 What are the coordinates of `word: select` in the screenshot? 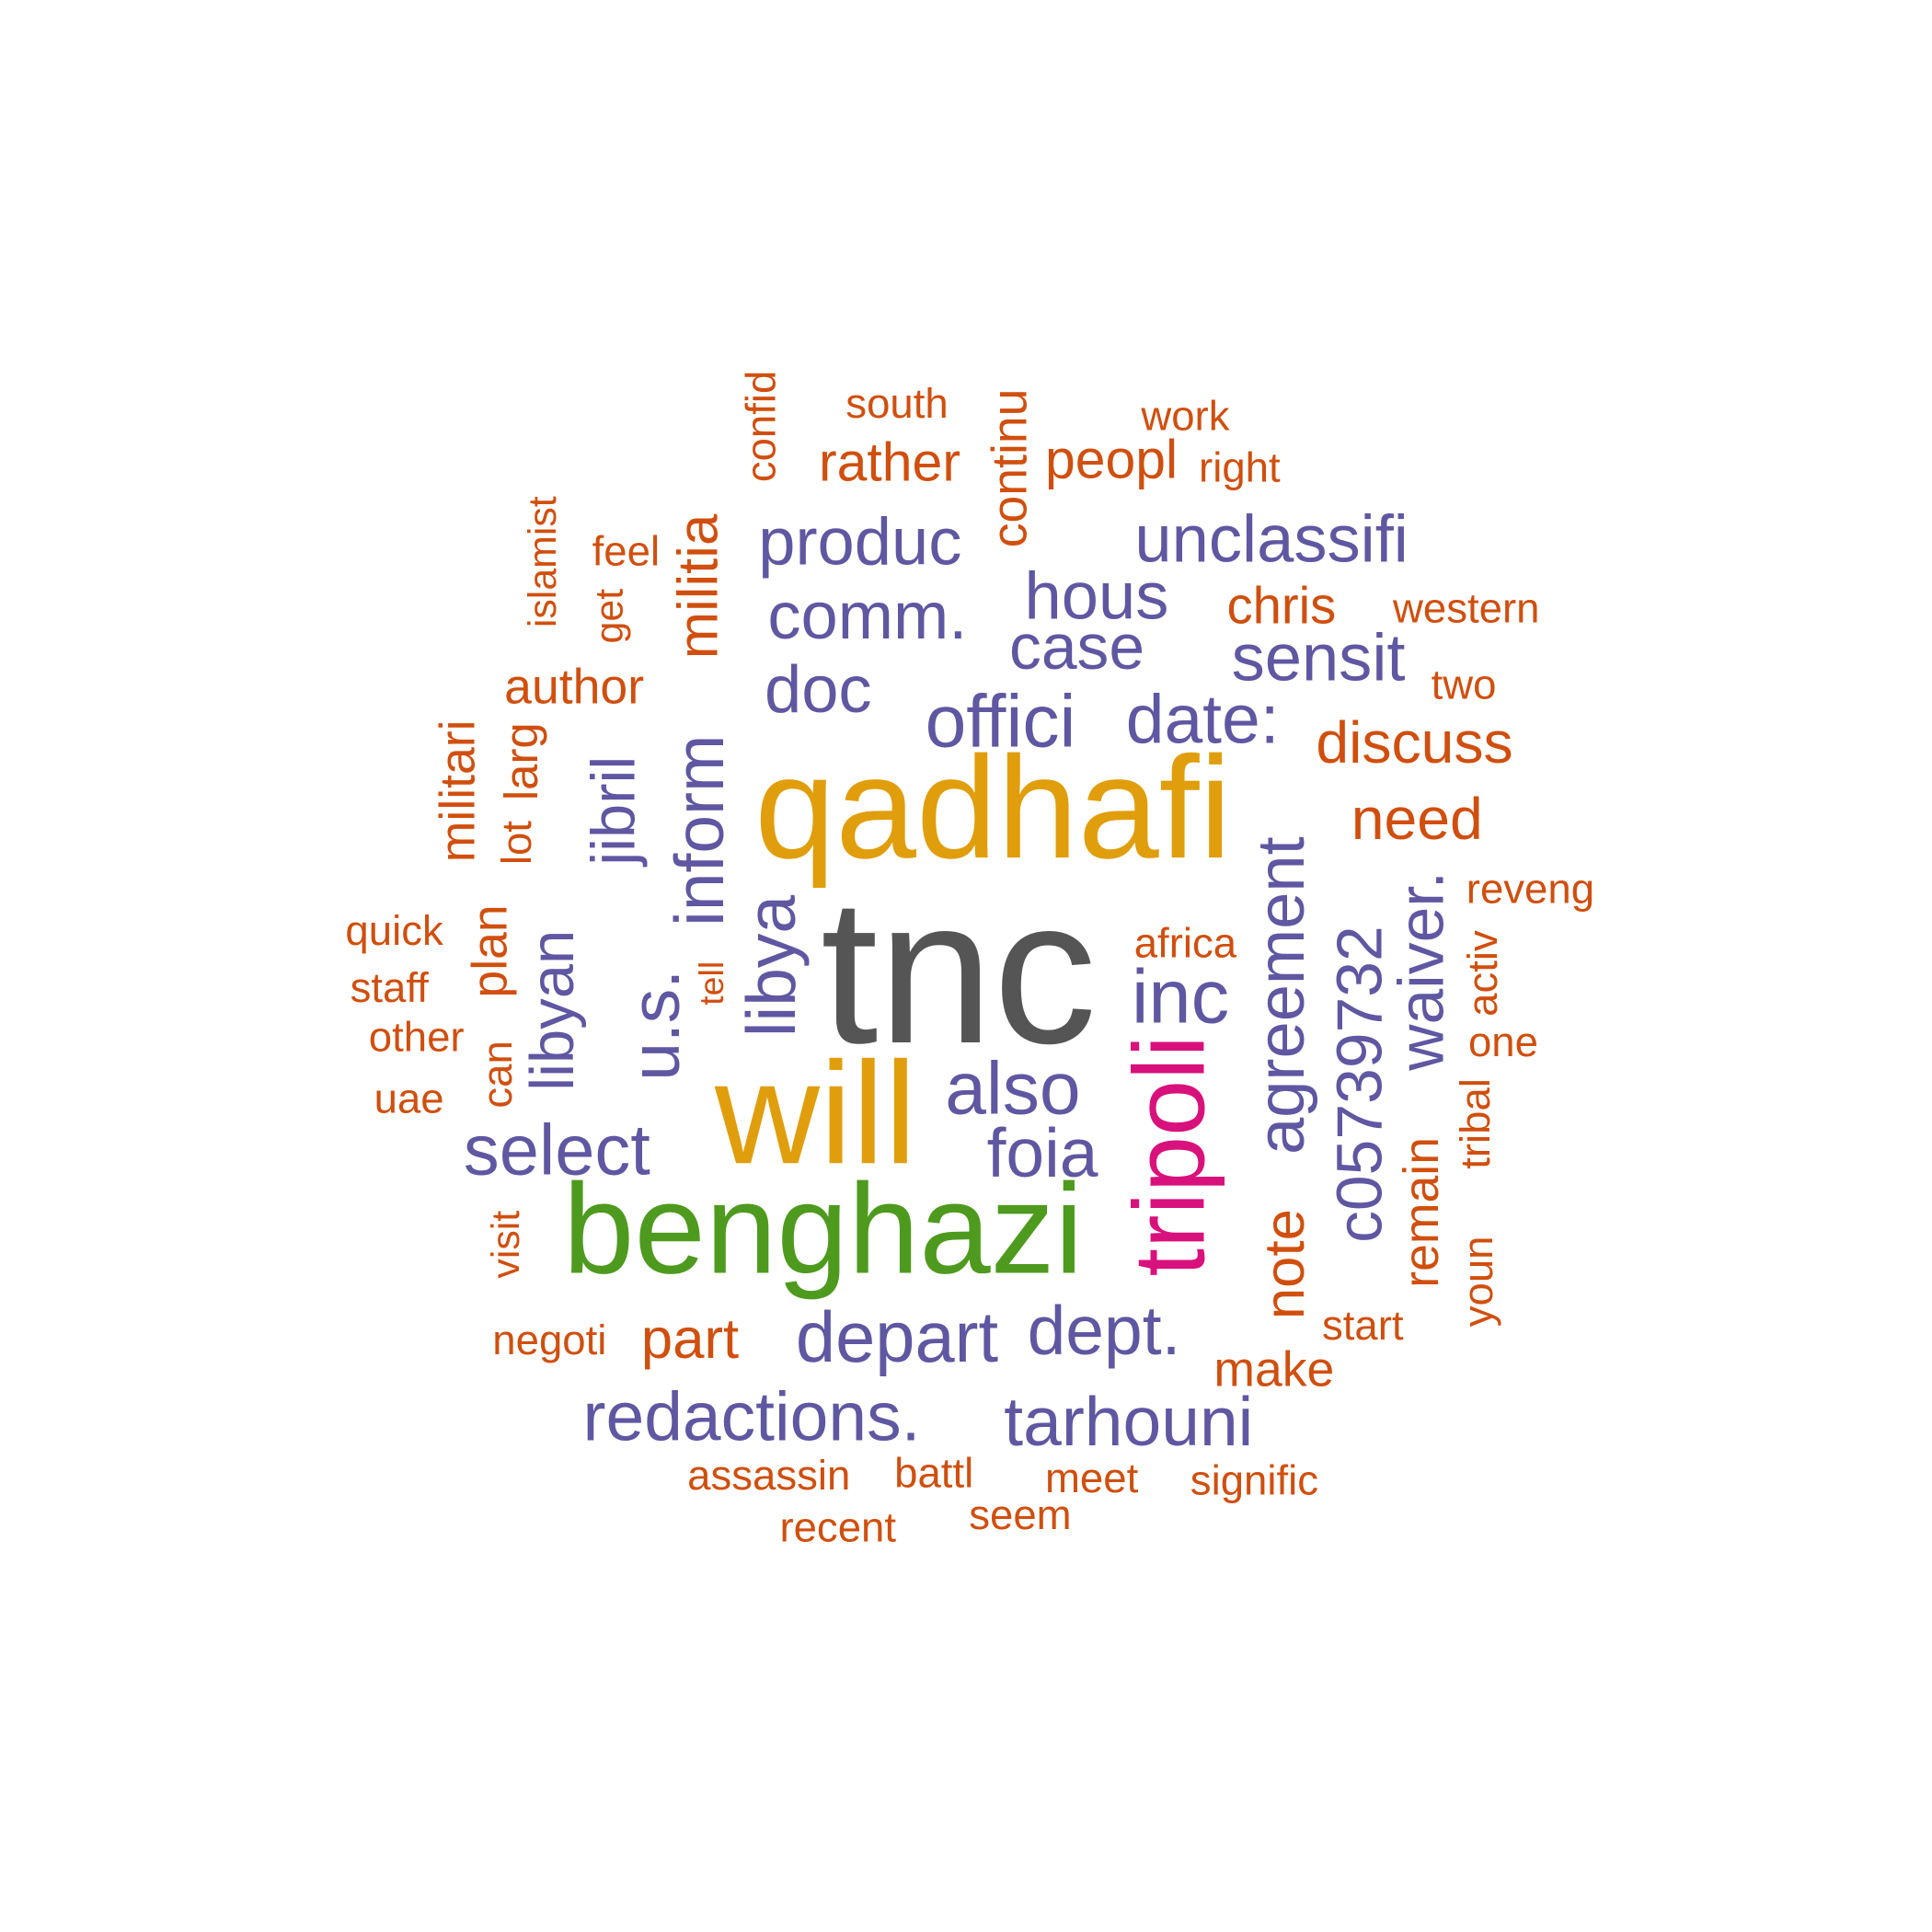 It's located at (556, 1150).